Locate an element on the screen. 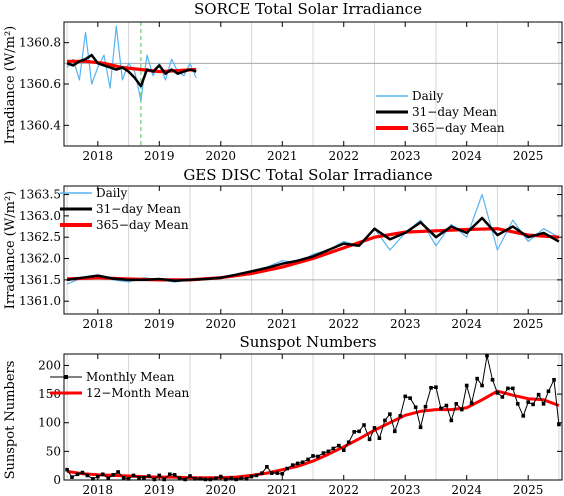  xtick-label: 2021 is located at coordinates (282, 324).